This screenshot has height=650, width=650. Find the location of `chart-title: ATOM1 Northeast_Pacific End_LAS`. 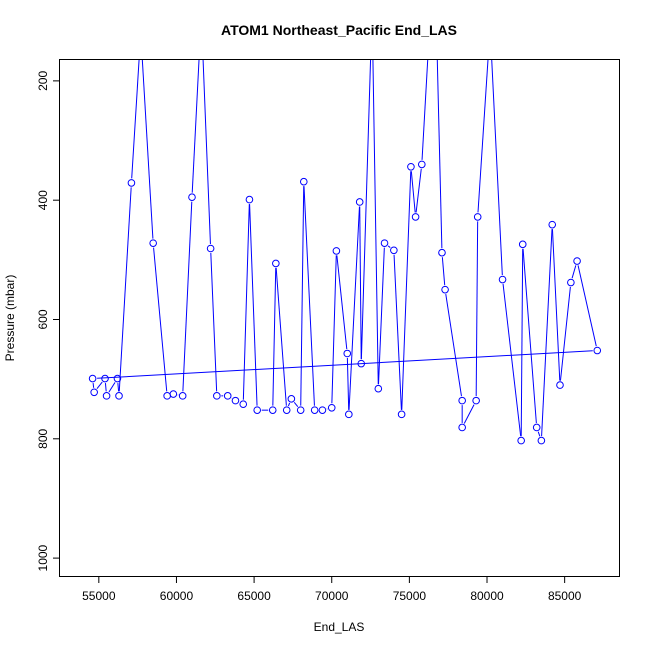

chart-title: ATOM1 Northeast_Pacific End_LAS is located at coordinates (339, 30).